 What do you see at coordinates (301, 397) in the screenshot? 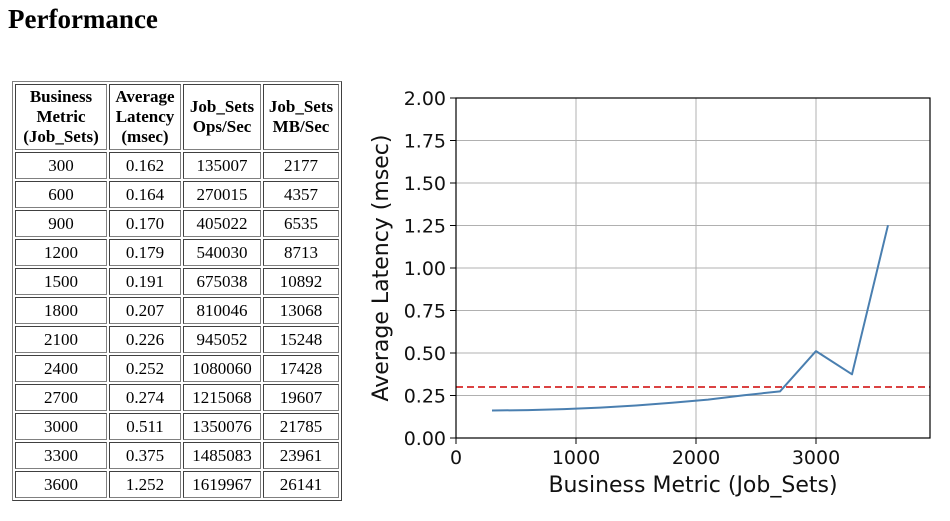
I see `cell-mb-per-sec: 19607` at bounding box center [301, 397].